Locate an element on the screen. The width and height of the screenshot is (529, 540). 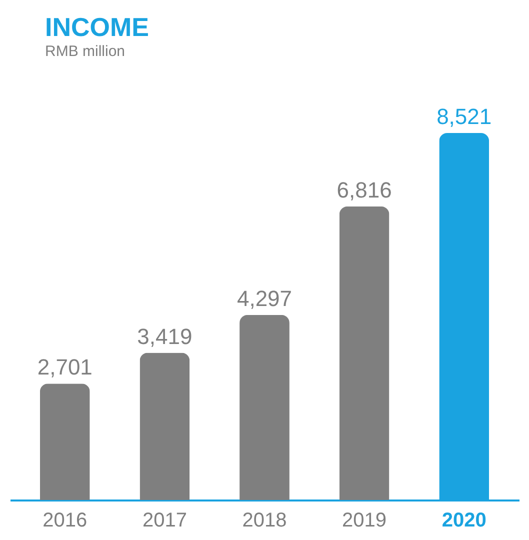
x-tick-label: 2019 is located at coordinates (364, 521).